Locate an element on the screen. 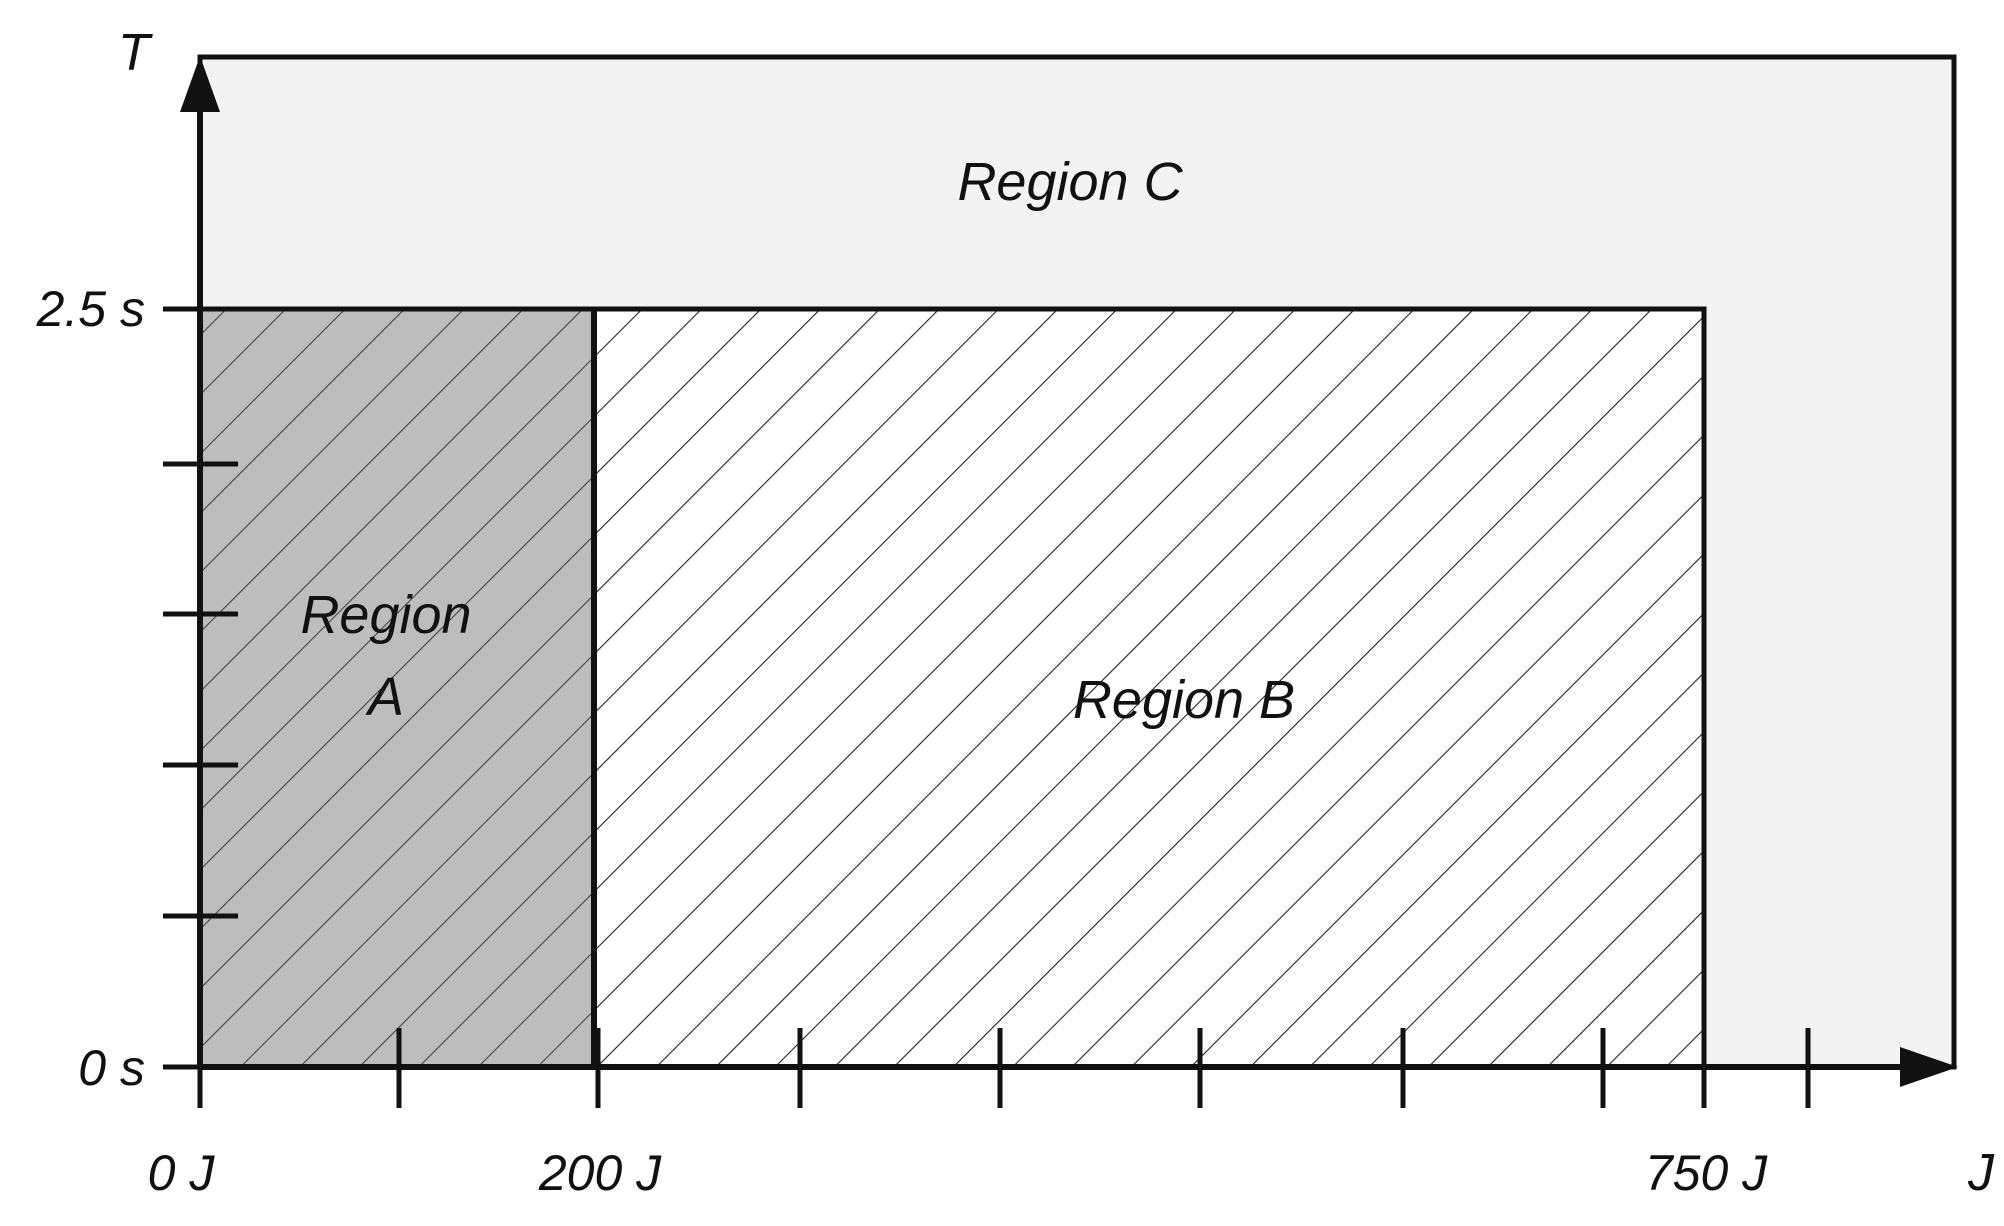 This screenshot has height=1226, width=2004. x-tick-label-mid: 200 J is located at coordinates (600, 1173).